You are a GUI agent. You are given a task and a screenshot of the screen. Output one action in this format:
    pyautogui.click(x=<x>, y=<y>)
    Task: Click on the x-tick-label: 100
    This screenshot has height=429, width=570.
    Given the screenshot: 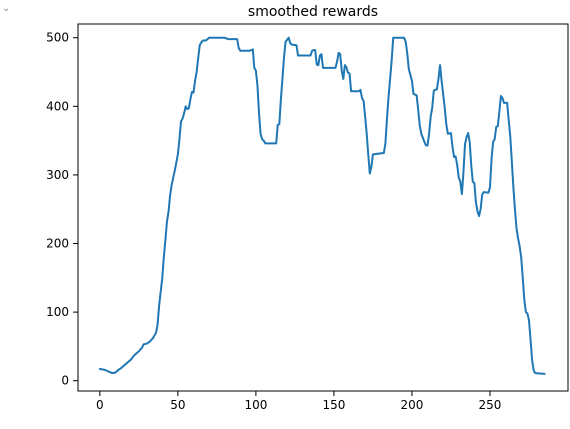 What is the action you would take?
    pyautogui.click(x=255, y=405)
    